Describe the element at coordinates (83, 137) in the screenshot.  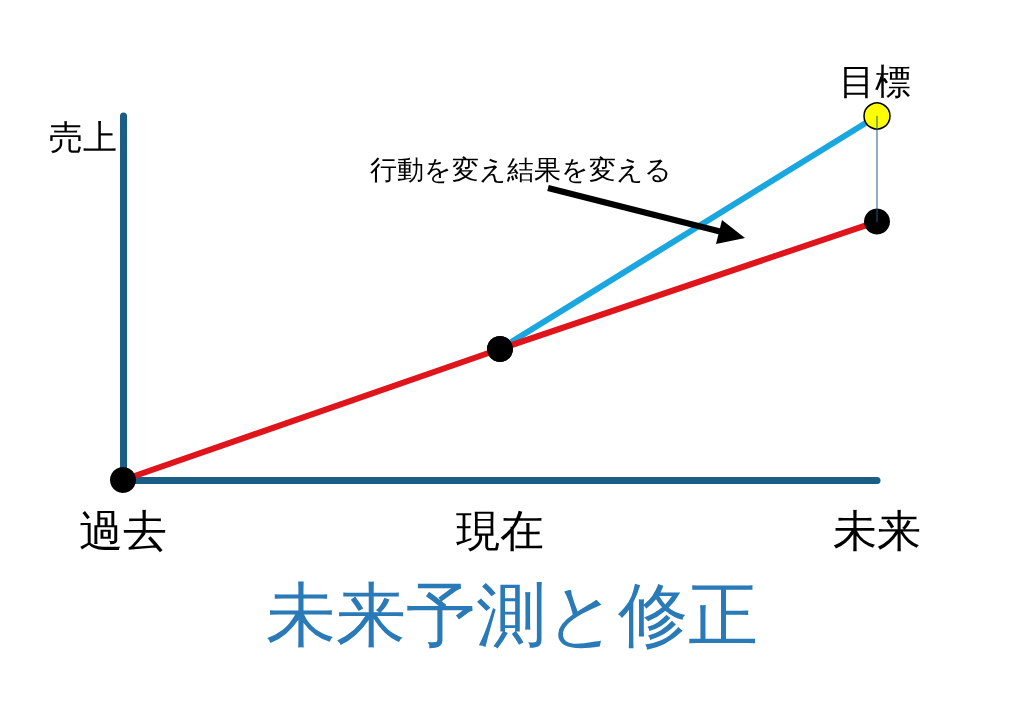
I see `y-axis-title: 売上` at that location.